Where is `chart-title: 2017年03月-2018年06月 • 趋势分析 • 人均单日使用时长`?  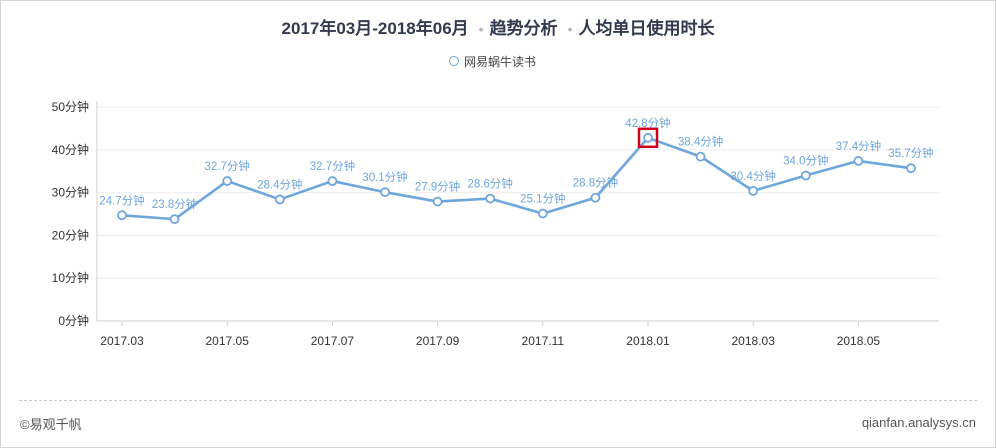 chart-title: 2017年03月-2018年06月 • 趋势分析 • 人均单日使用时长 is located at coordinates (498, 26).